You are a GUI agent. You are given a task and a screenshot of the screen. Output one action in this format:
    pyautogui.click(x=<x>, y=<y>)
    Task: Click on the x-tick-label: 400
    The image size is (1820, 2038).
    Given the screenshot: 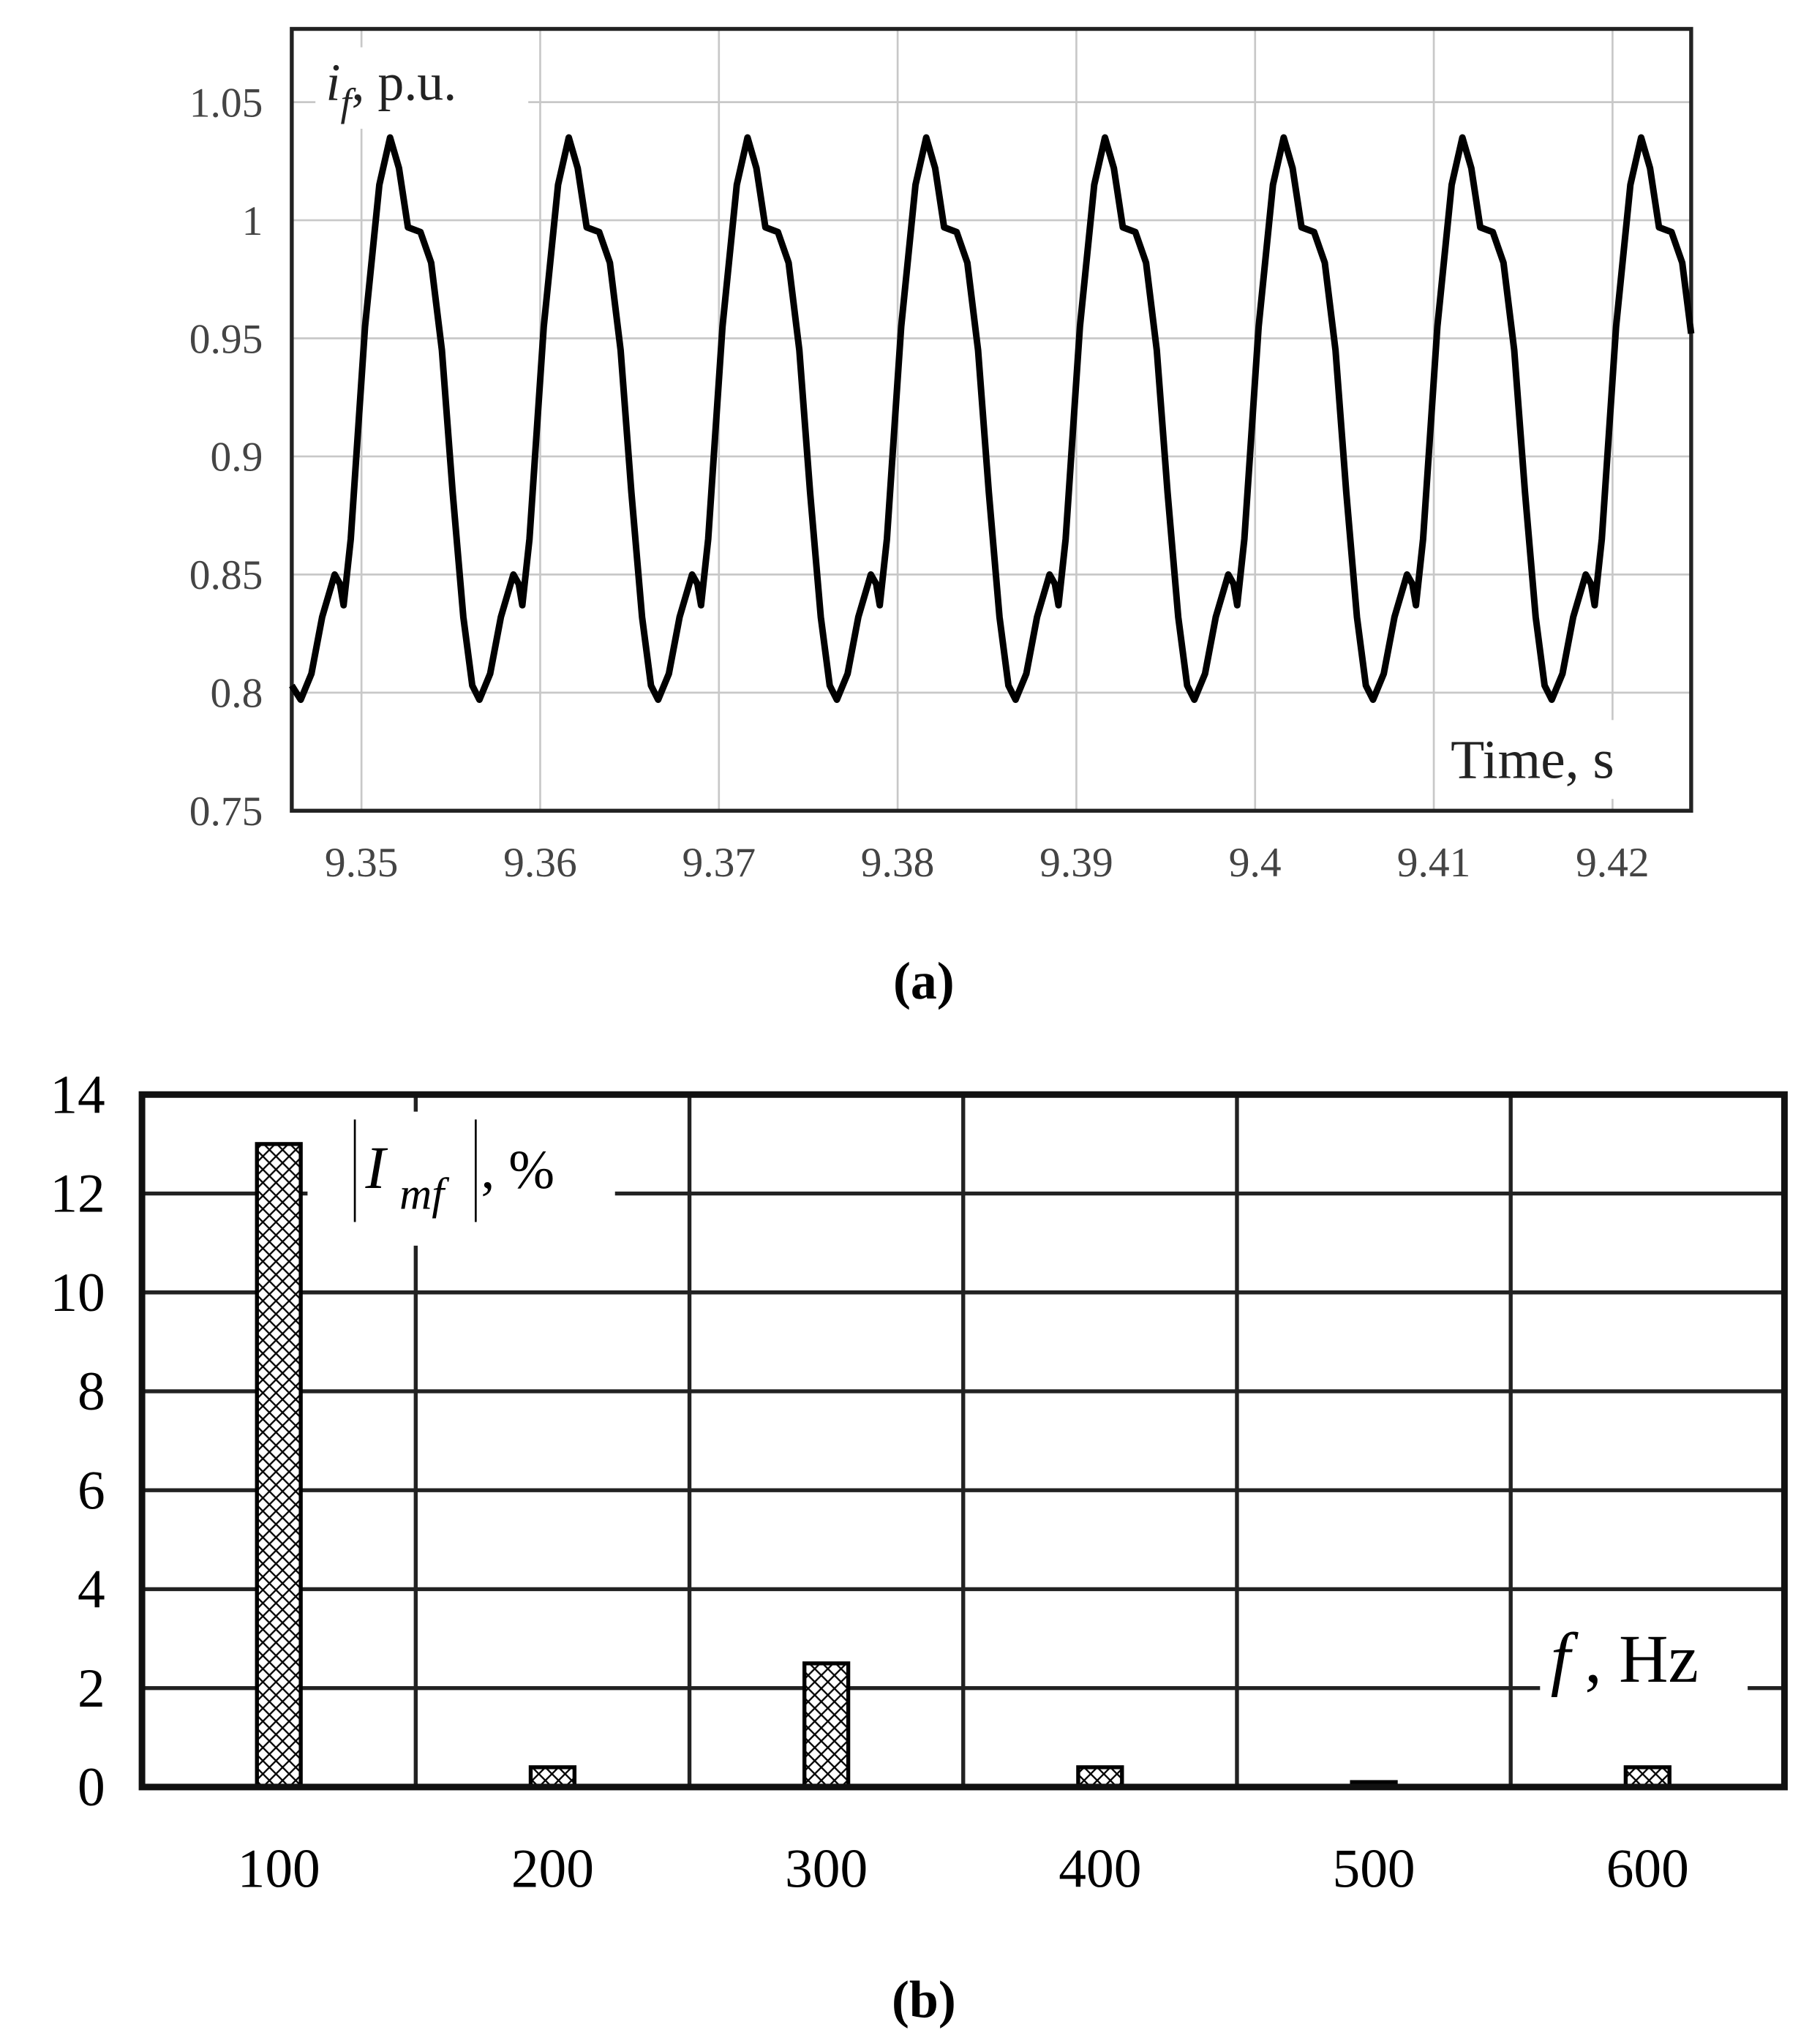 What is the action you would take?
    pyautogui.click(x=1100, y=1868)
    